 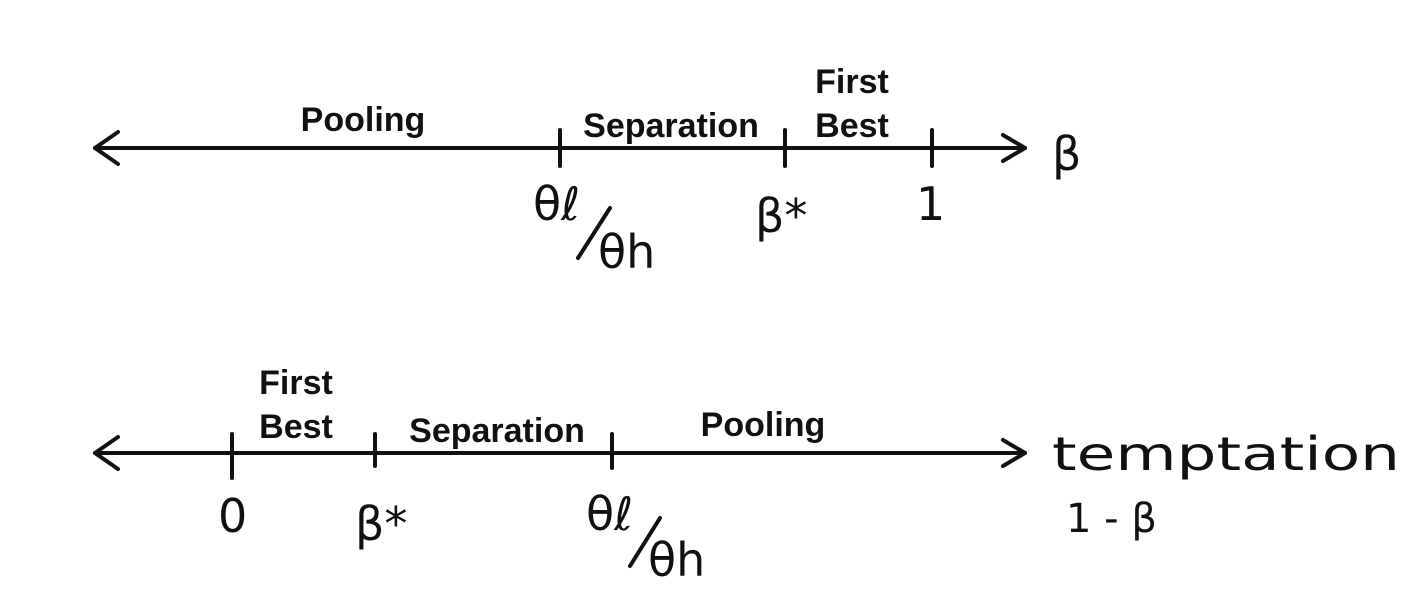 What do you see at coordinates (381, 524) in the screenshot?
I see `bottom-beta-star-label: β*` at bounding box center [381, 524].